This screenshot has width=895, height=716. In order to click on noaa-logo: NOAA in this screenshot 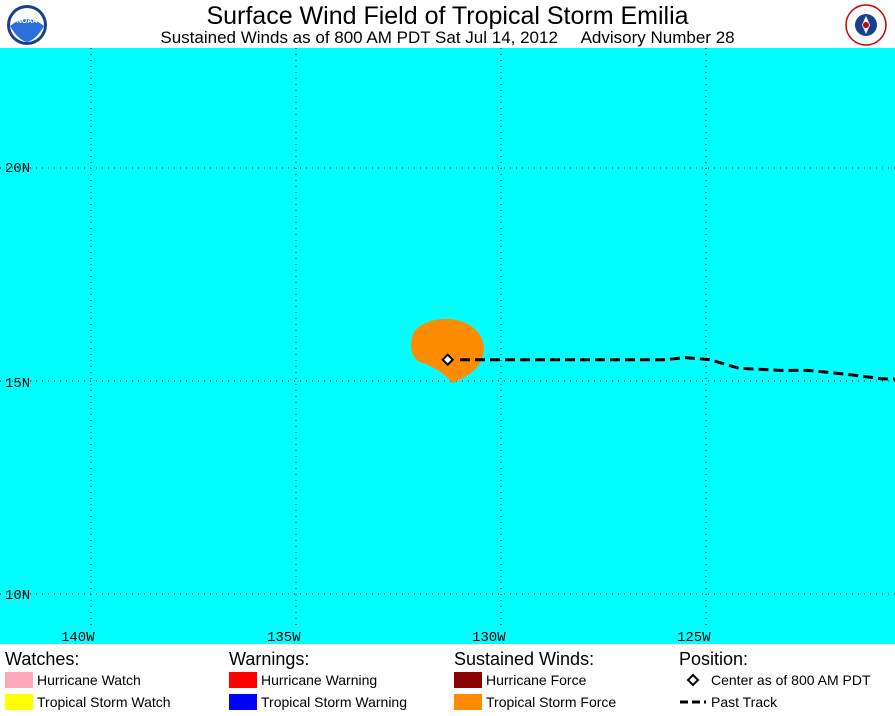, I will do `click(27, 25)`.